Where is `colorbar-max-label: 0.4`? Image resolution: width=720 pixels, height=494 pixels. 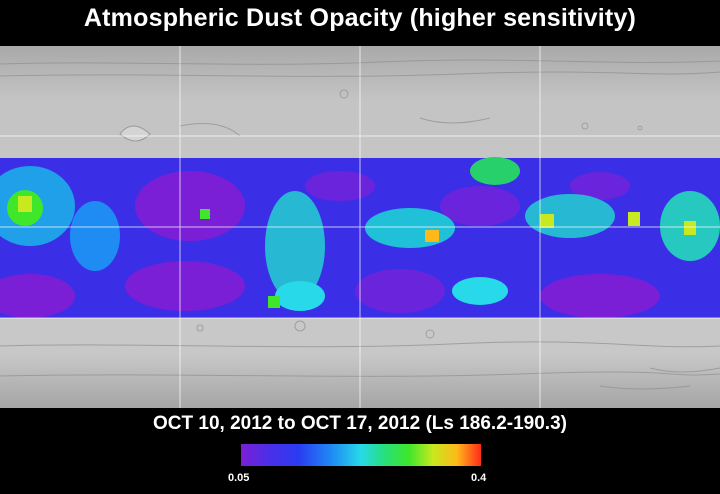 colorbar-max-label: 0.4 is located at coordinates (479, 478).